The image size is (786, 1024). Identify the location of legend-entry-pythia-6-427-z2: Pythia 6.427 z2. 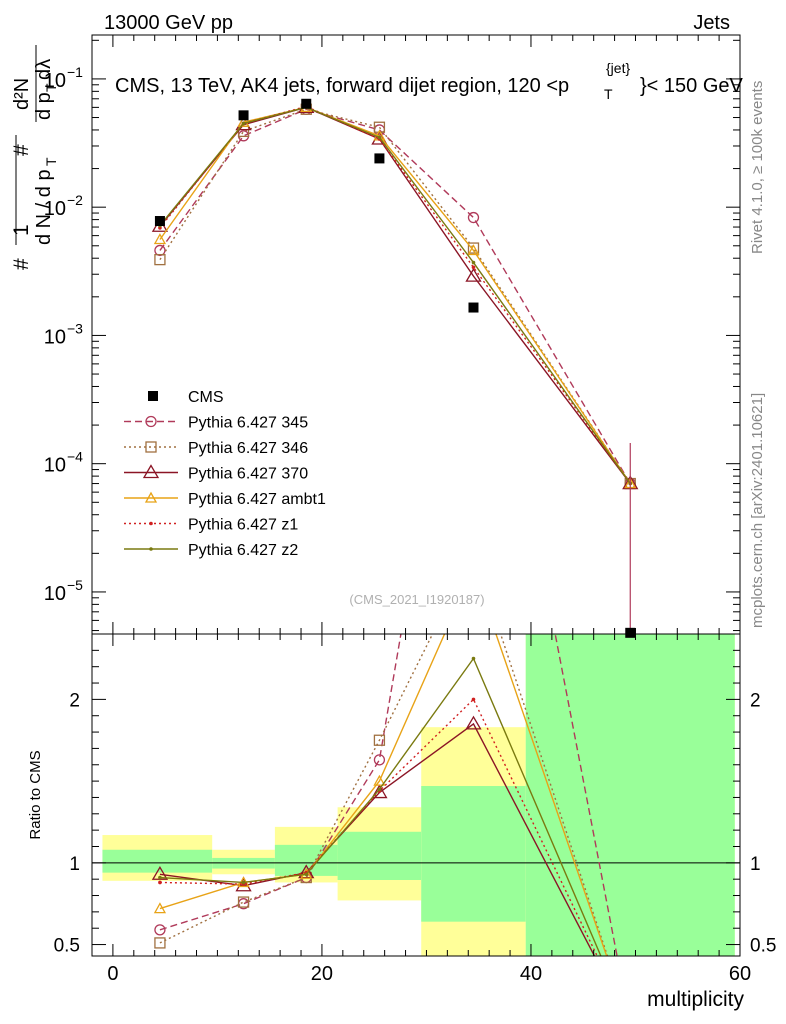
(211, 550).